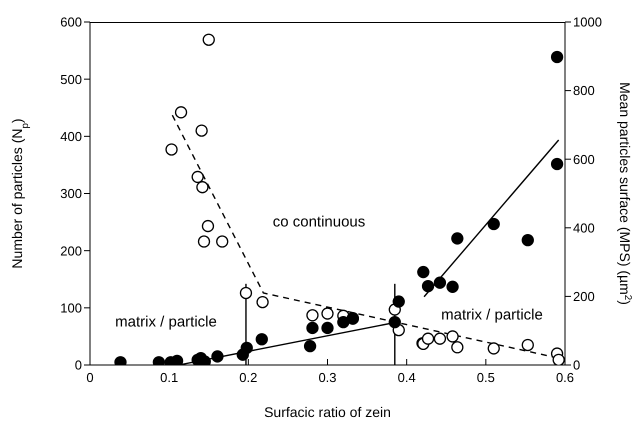 The width and height of the screenshot is (642, 431). Describe the element at coordinates (587, 22) in the screenshot. I see `y2-tick-label: 1000` at that location.